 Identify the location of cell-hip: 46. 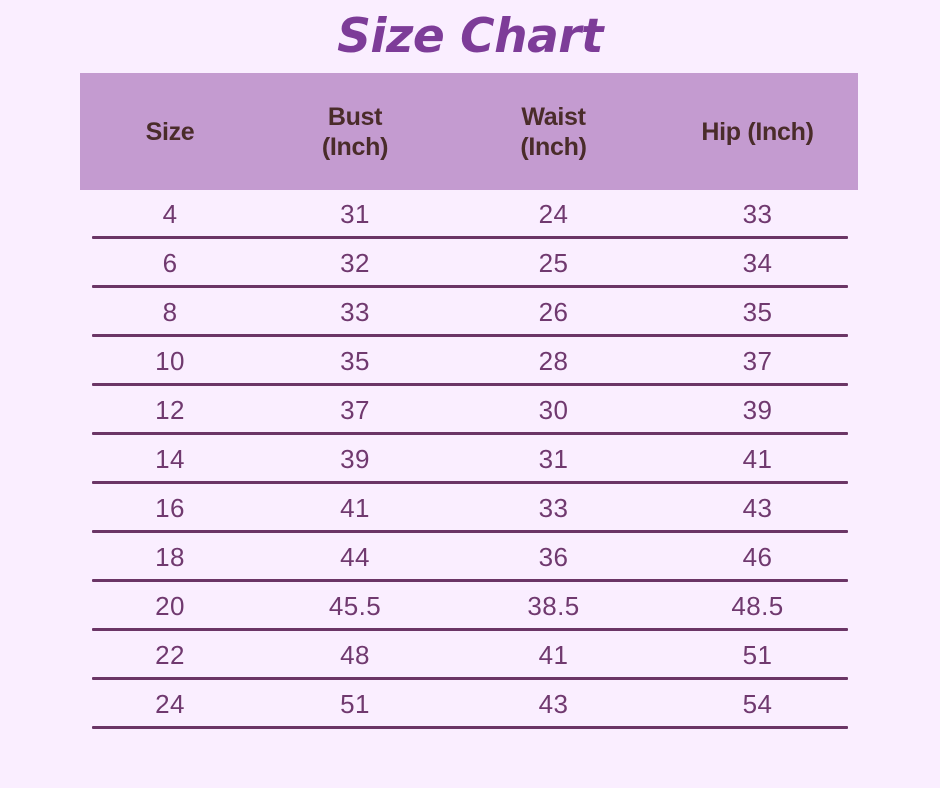
(757, 557).